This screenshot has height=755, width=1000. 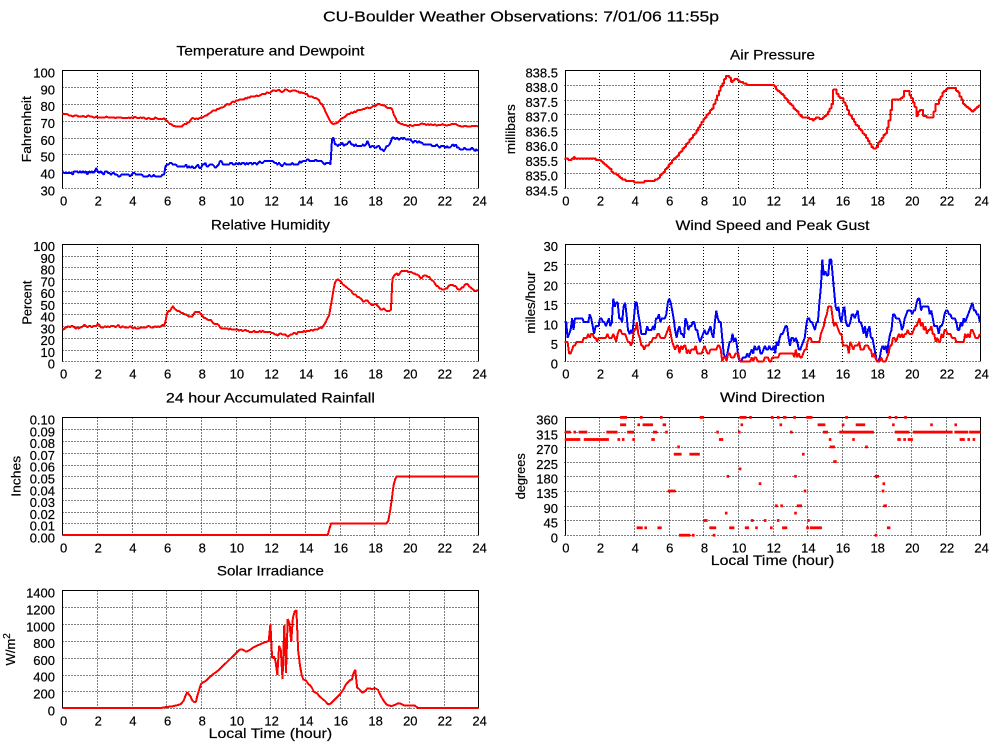 What do you see at coordinates (270, 571) in the screenshot?
I see `svg-text: Solar Irradiance` at bounding box center [270, 571].